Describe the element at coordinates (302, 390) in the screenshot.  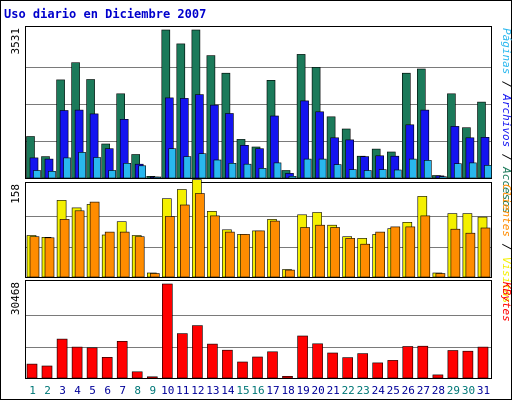
I see `x-label-day-19: 19` at that location.